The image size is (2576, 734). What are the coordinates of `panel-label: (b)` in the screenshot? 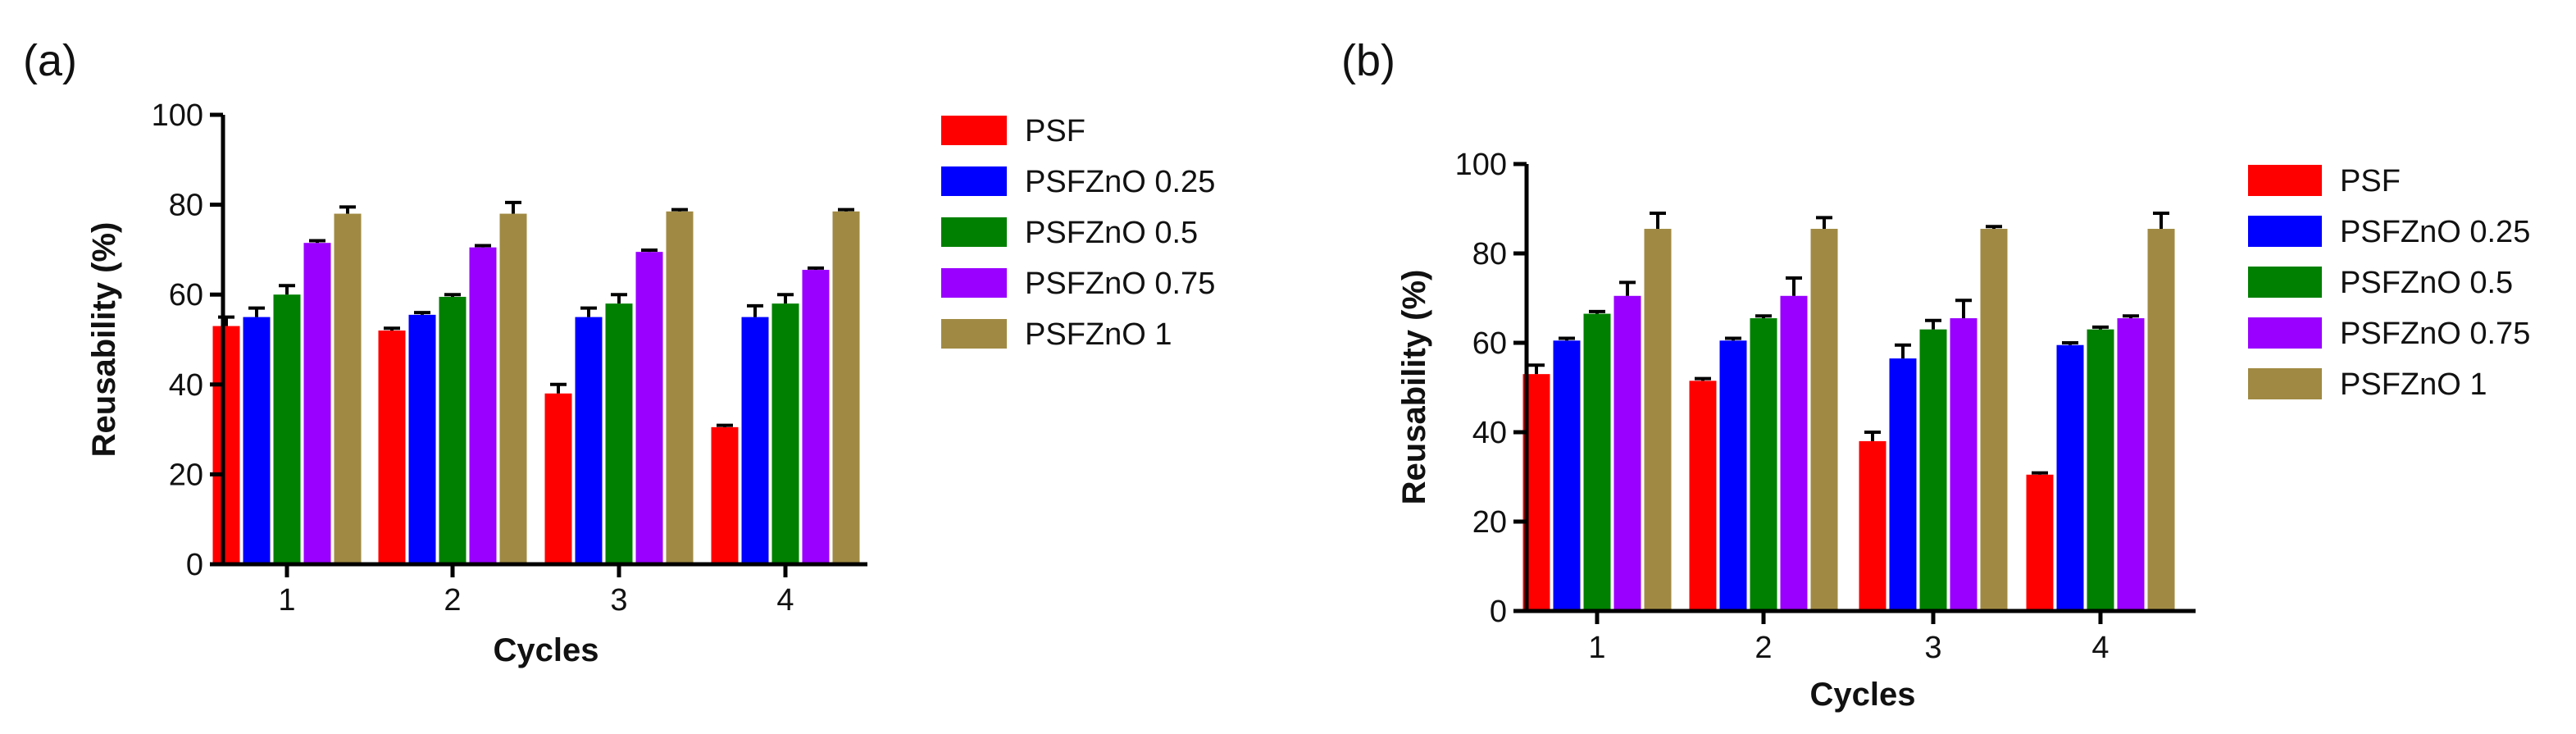 It's located at (1368, 60).